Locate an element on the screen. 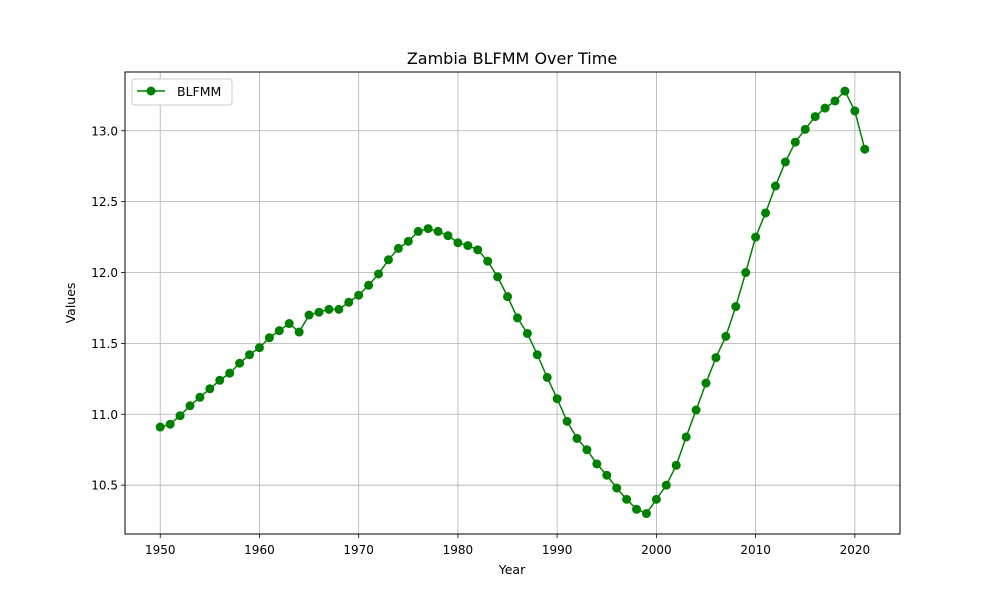  y-tick-label: 11.0 is located at coordinates (104, 415).